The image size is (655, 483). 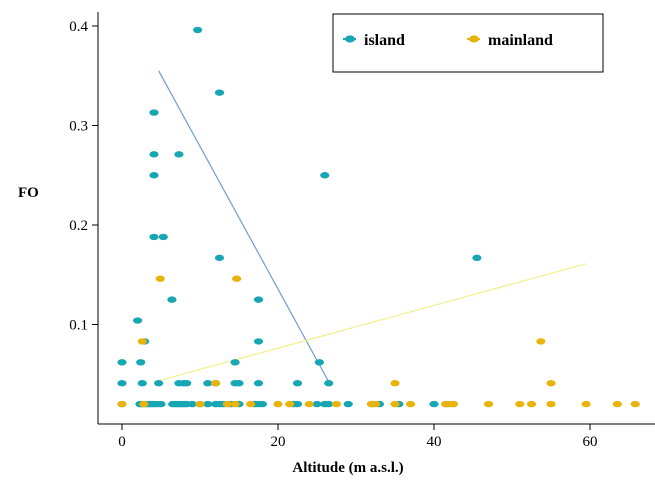 I want to click on x-tick-label: 0, so click(x=122, y=442).